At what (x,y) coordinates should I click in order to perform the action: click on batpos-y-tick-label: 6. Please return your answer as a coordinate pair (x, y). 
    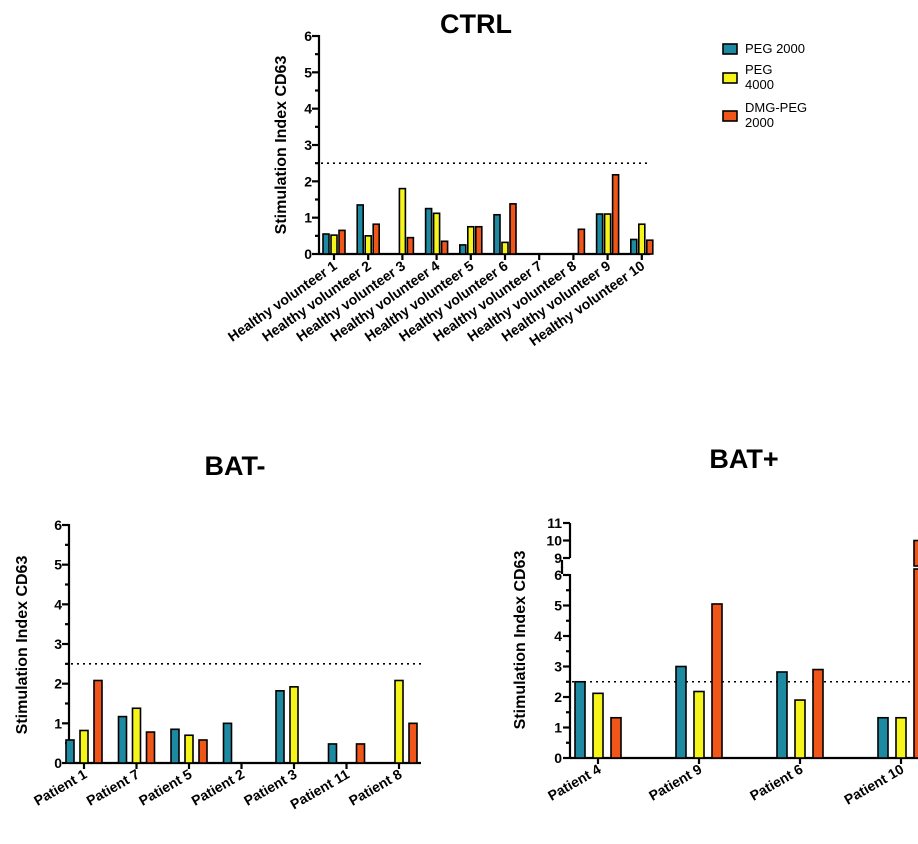
    Looking at the image, I should click on (558, 575).